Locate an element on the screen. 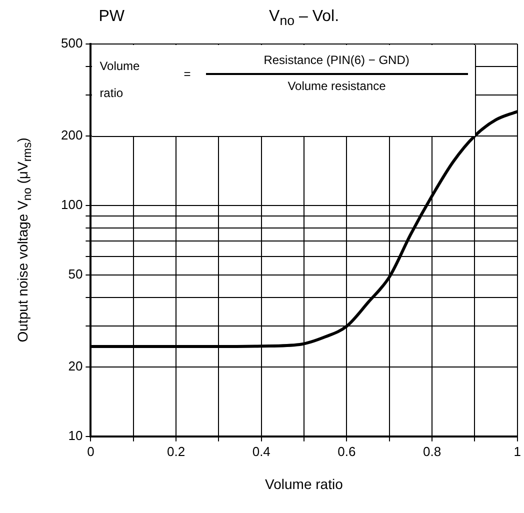  chart-title: V$_{no}$ – Vol. is located at coordinates (304, 18).